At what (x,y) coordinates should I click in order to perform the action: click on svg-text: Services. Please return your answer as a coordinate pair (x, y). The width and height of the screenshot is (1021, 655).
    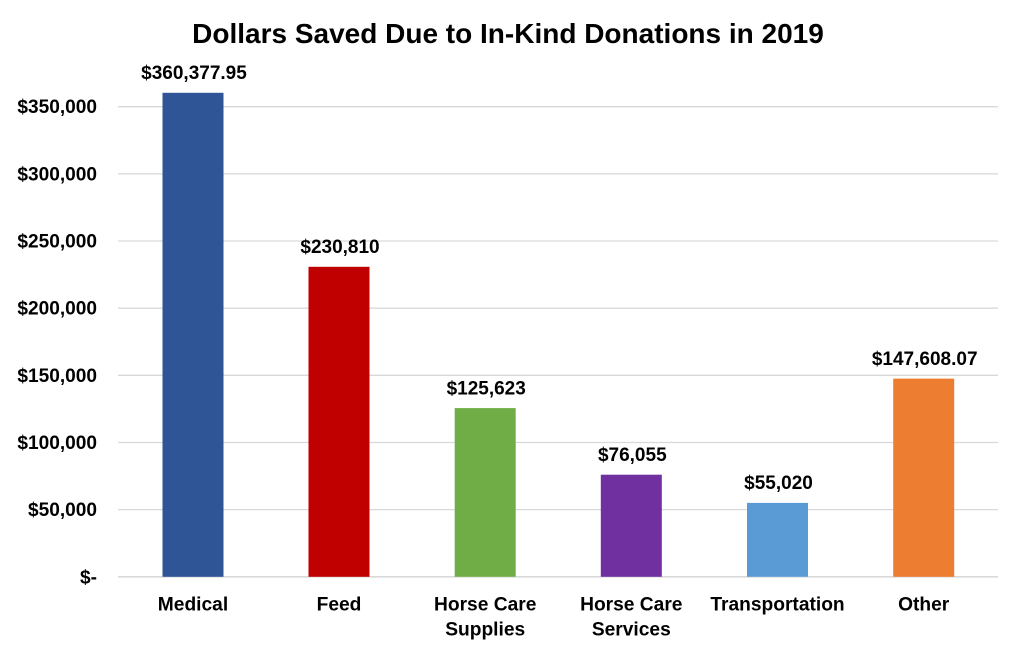
    Looking at the image, I should click on (631, 630).